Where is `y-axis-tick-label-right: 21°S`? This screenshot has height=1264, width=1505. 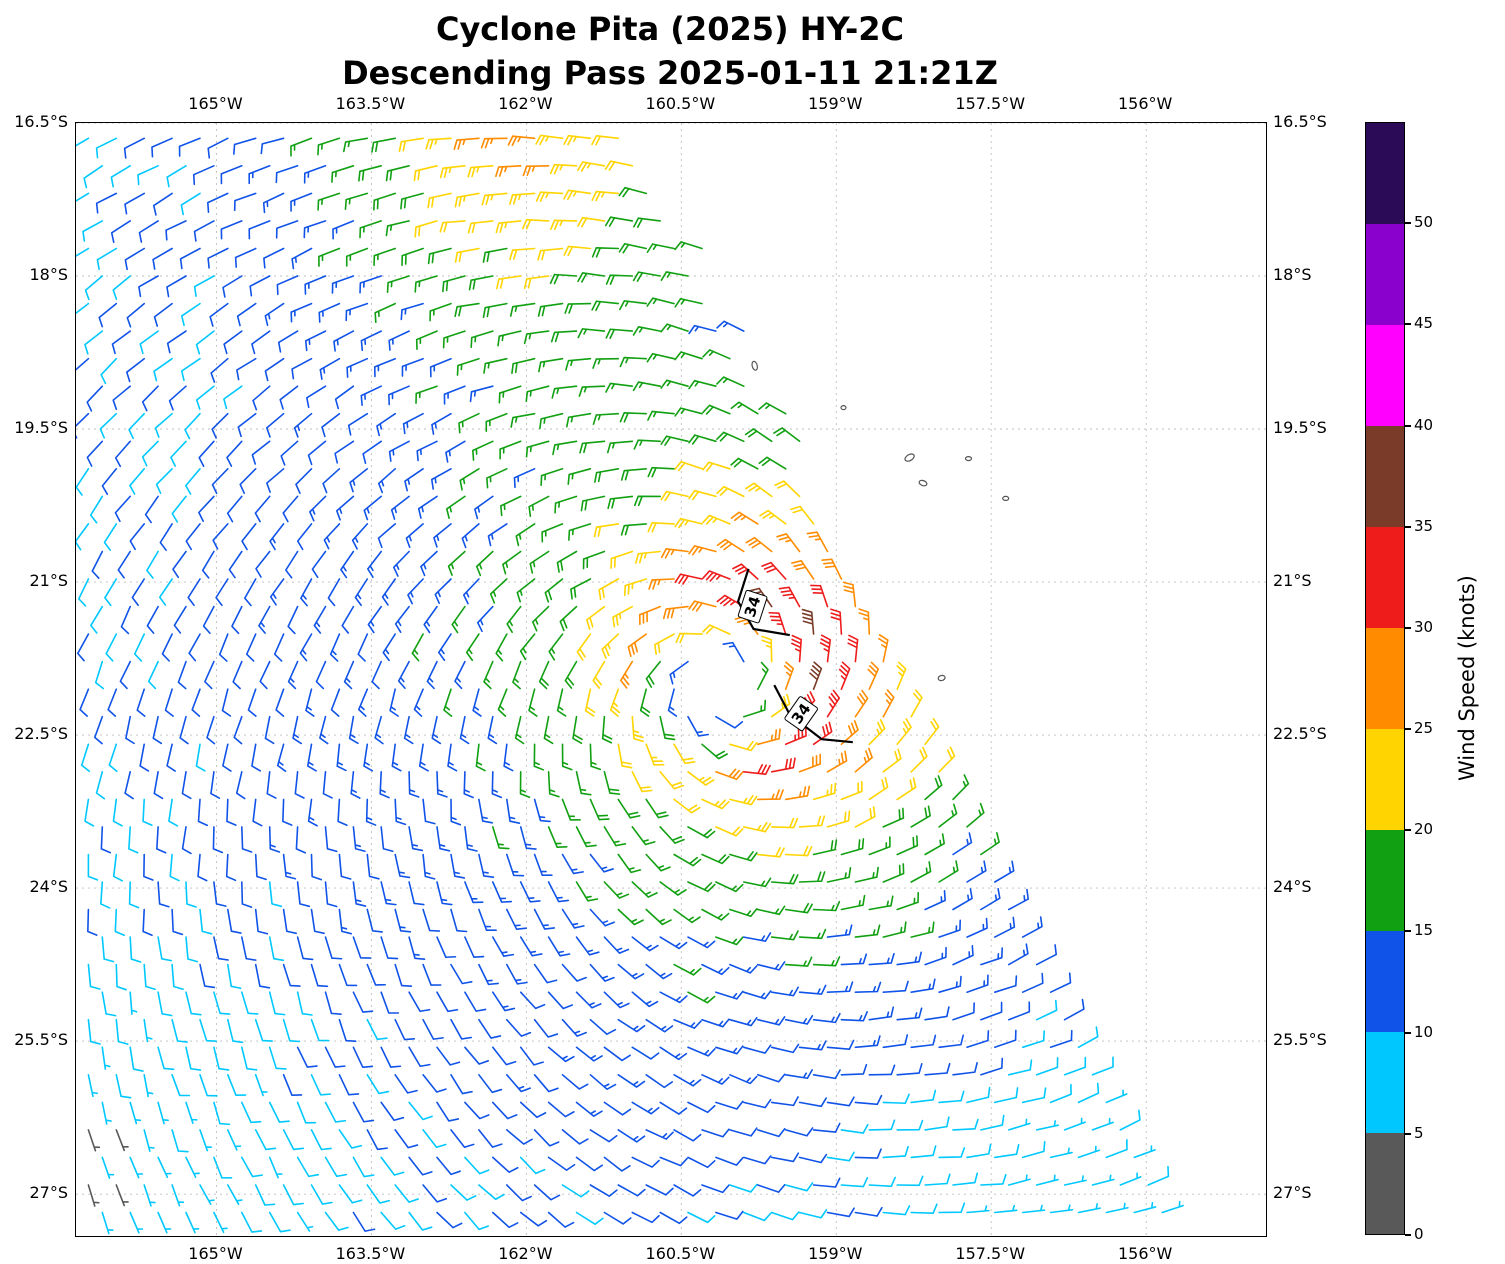
y-axis-tick-label-right: 21°S is located at coordinates (1292, 581).